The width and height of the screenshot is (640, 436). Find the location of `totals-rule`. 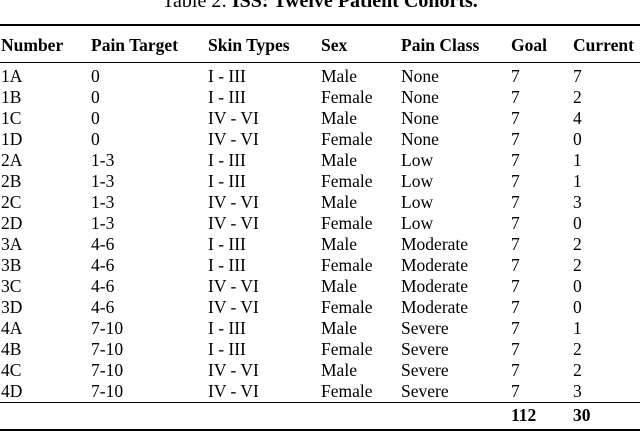

totals-rule is located at coordinates (320, 402).